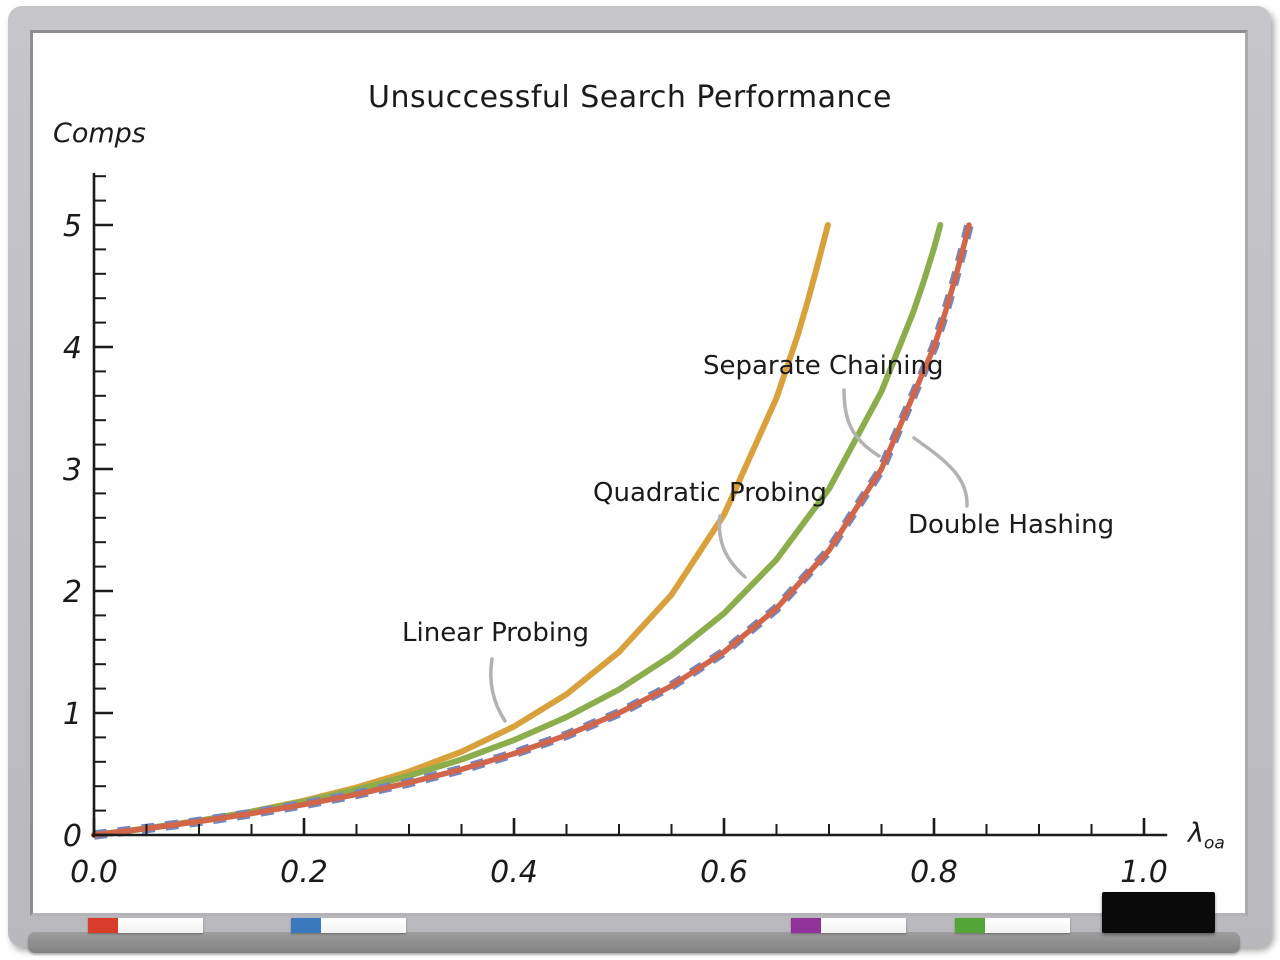  Describe the element at coordinates (732, 546) in the screenshot. I see `quadratic-probing-leader` at that location.